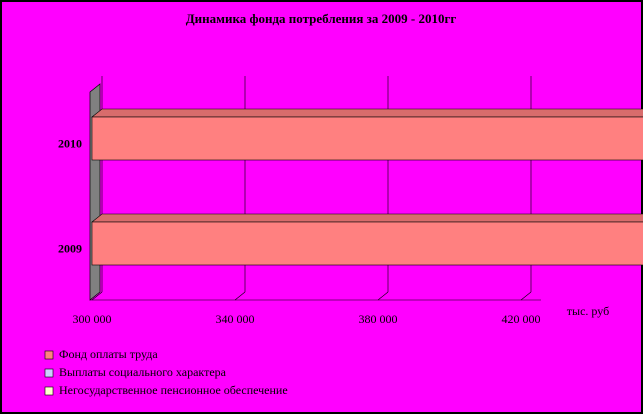  Describe the element at coordinates (108, 354) in the screenshot. I see `legend-label: Фонд оплаты труда` at that location.